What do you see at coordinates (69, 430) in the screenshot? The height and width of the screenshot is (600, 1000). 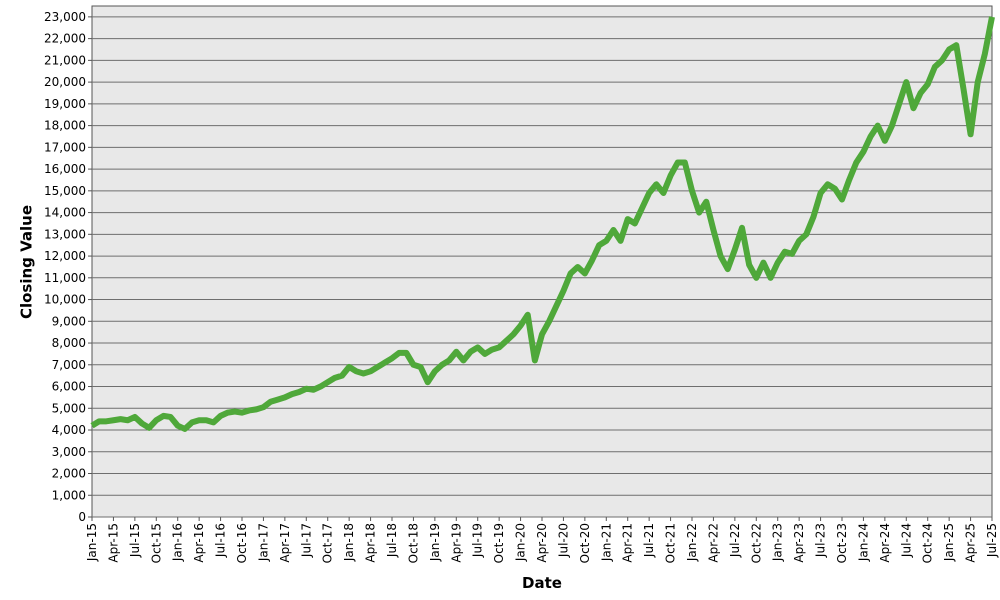 I see `y-tick-label: 4,000` at bounding box center [69, 430].